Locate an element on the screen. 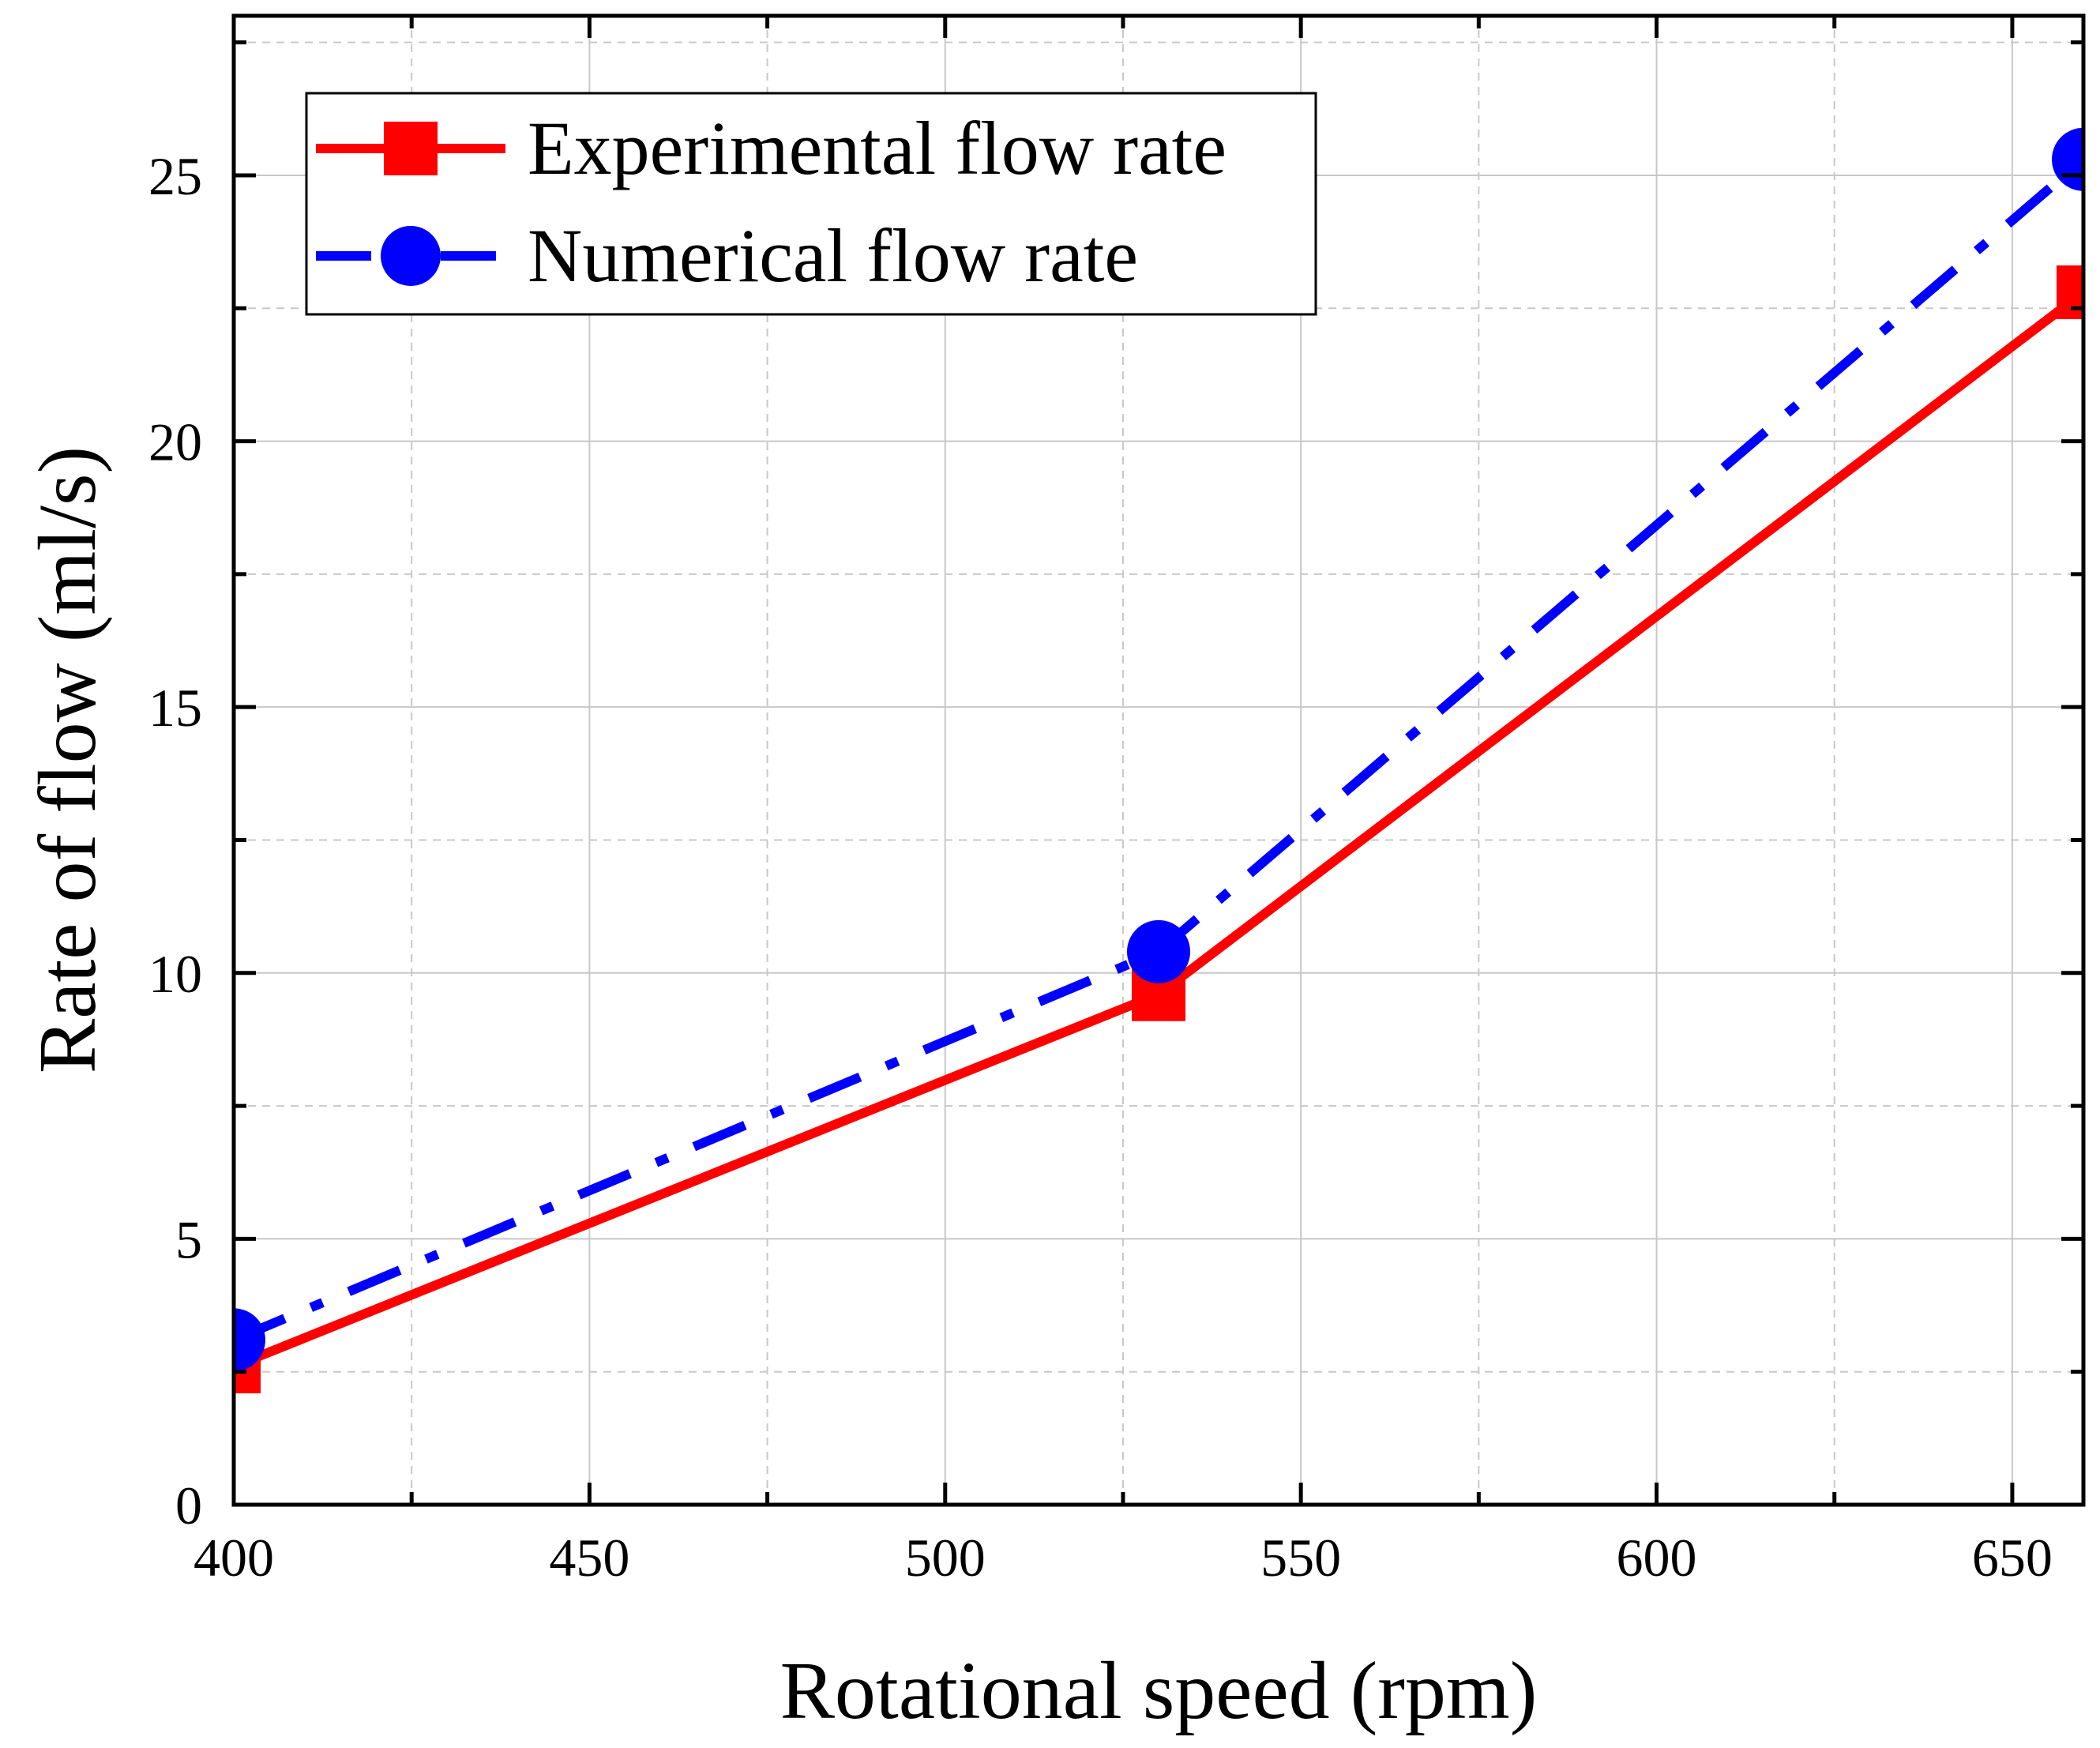  y-tick-label: 0 is located at coordinates (188, 1505).